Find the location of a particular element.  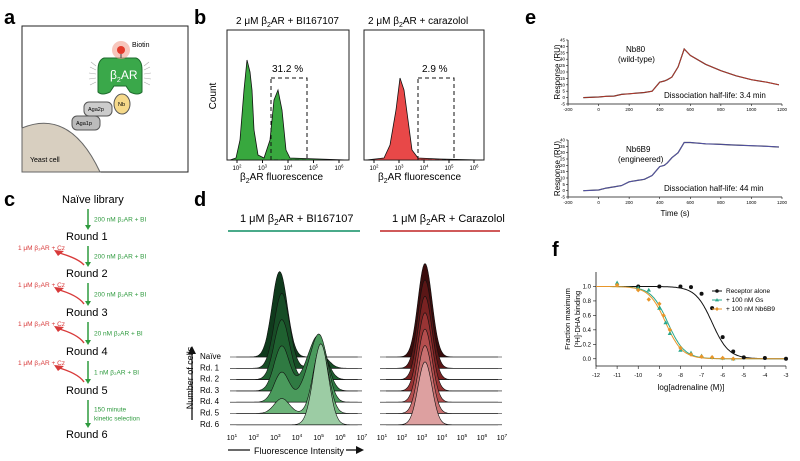

f-ytick-label: 1.0 is located at coordinates (587, 287).